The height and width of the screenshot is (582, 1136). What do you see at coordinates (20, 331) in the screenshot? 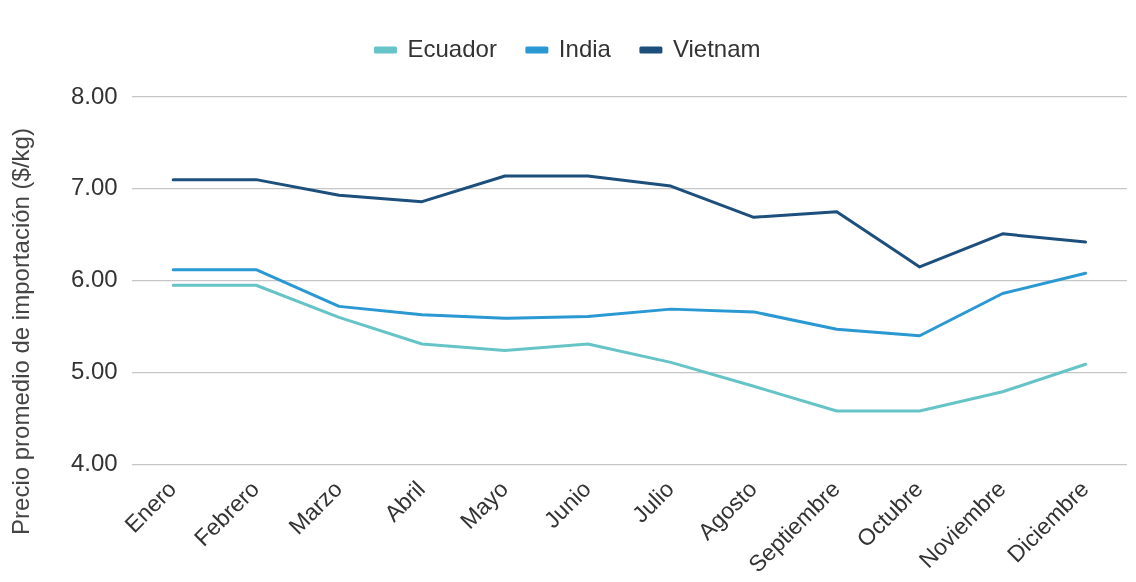
I see `y-axis-title: Precio promedio de importación ($/kg)` at bounding box center [20, 331].